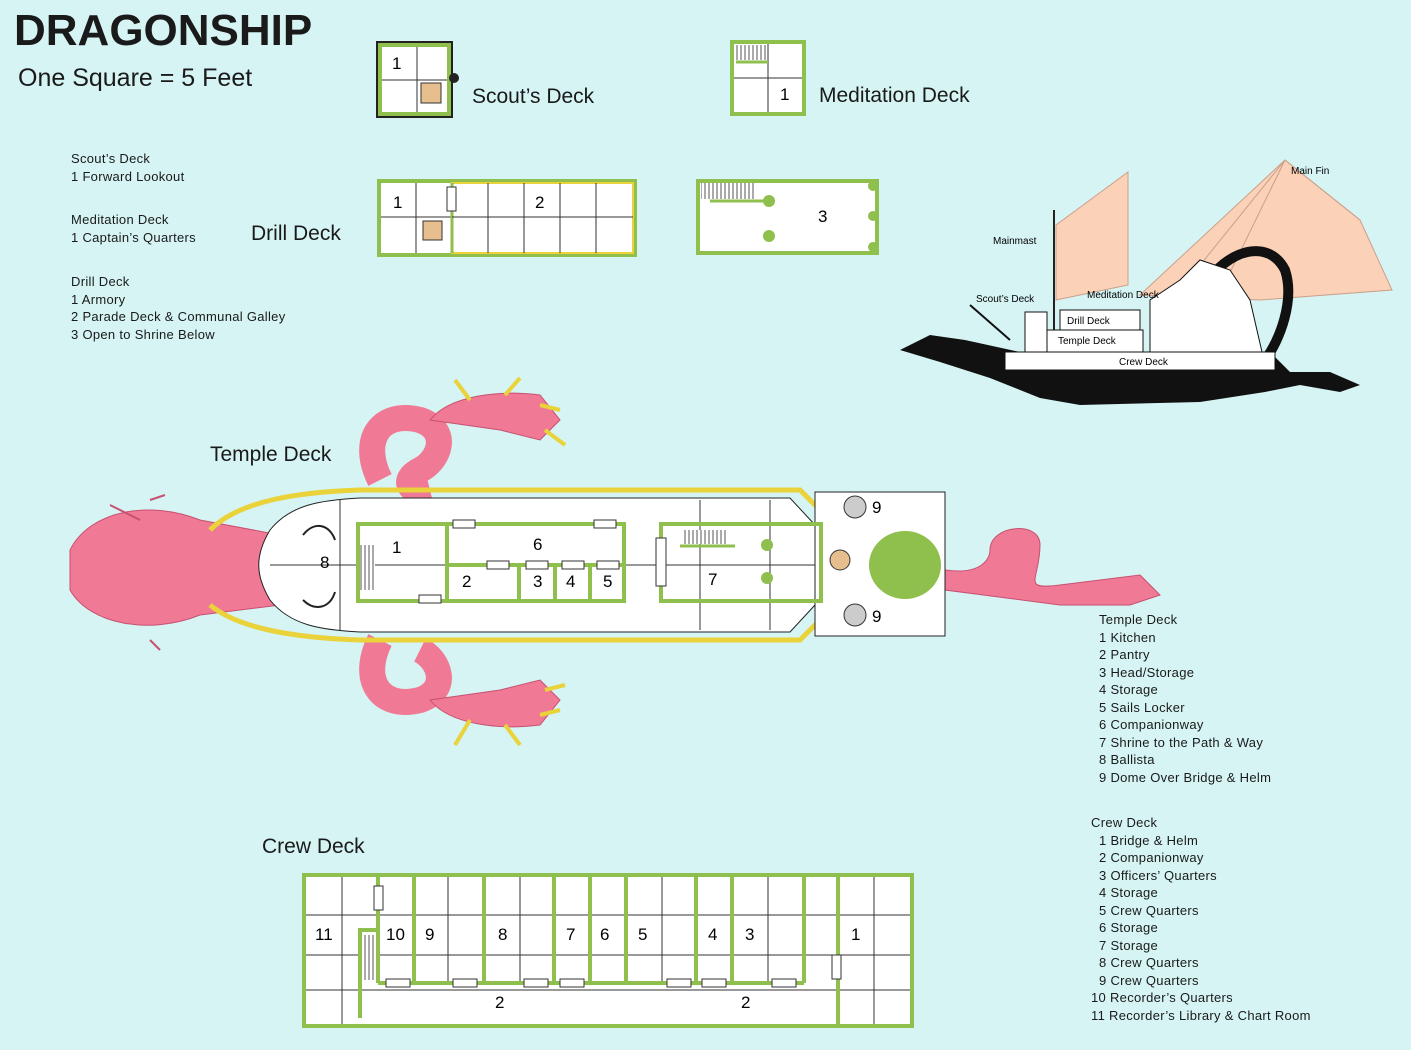  What do you see at coordinates (111, 158) in the screenshot?
I see `legend-heading: Scout’s Deck` at bounding box center [111, 158].